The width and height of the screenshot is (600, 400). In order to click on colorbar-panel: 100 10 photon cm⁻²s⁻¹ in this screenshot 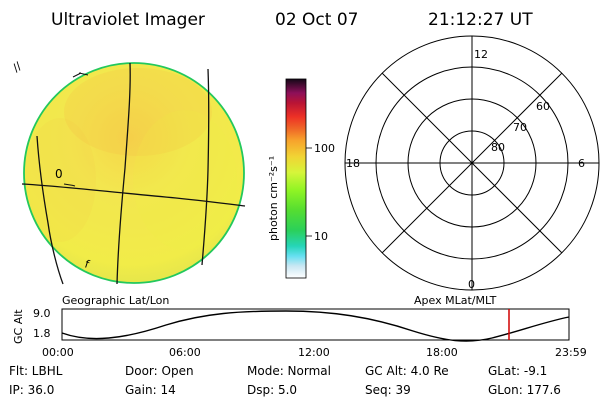, I will do `click(301, 178)`.